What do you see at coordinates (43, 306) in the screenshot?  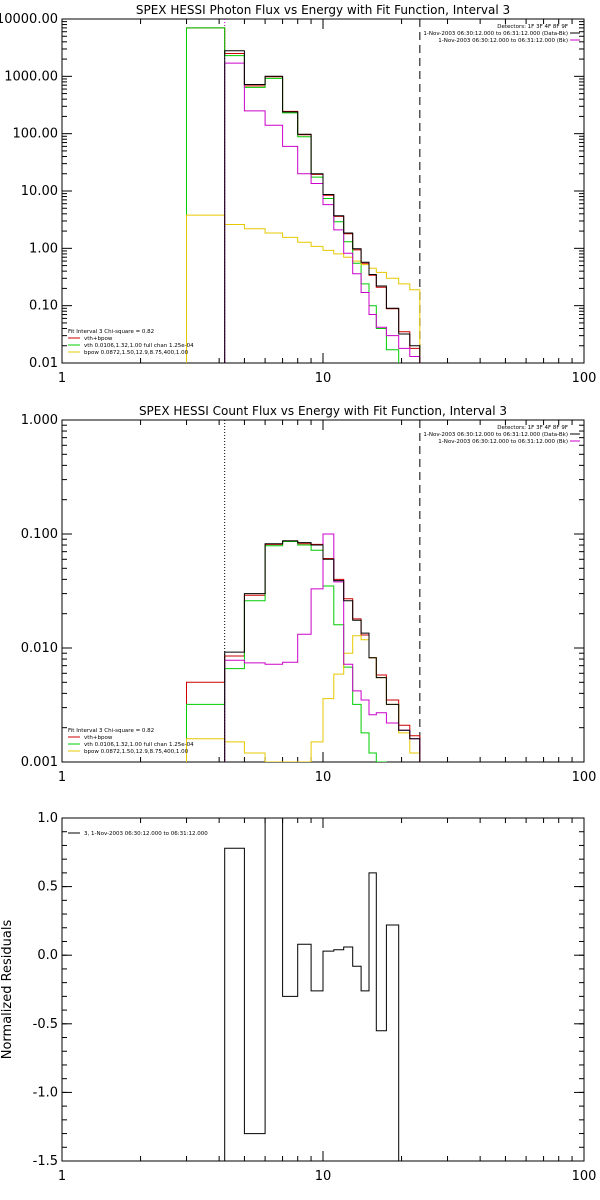 I see `y-tick-label: 0.10` at bounding box center [43, 306].